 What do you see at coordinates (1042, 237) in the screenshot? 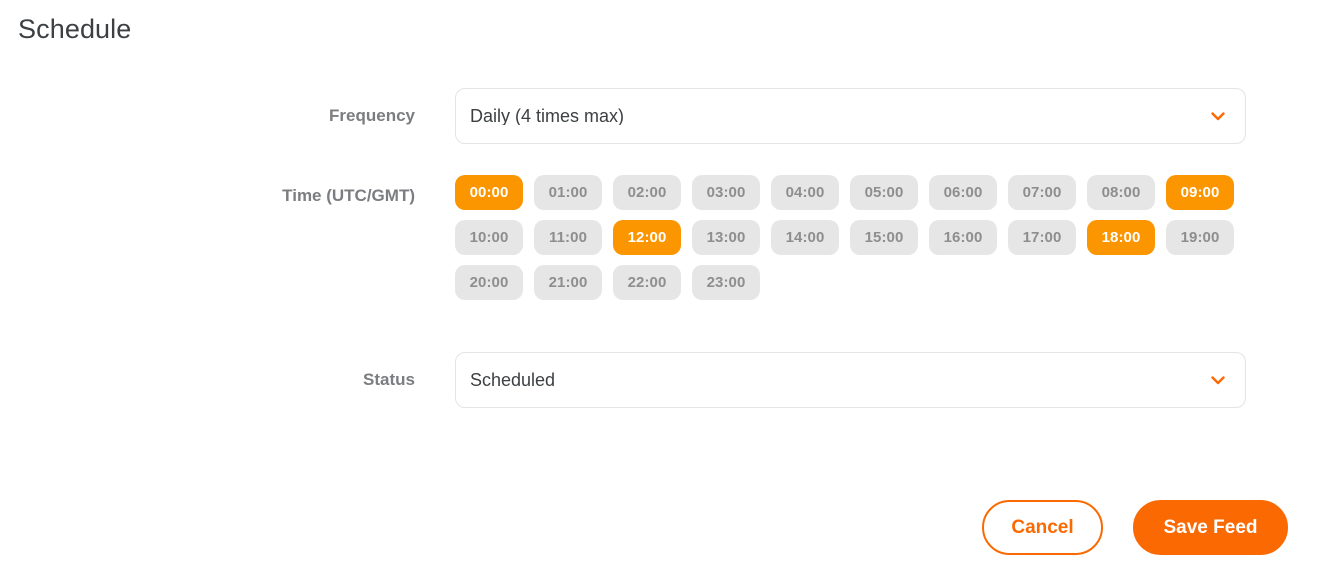
I see `time-slot-chip: 17:00` at bounding box center [1042, 237].